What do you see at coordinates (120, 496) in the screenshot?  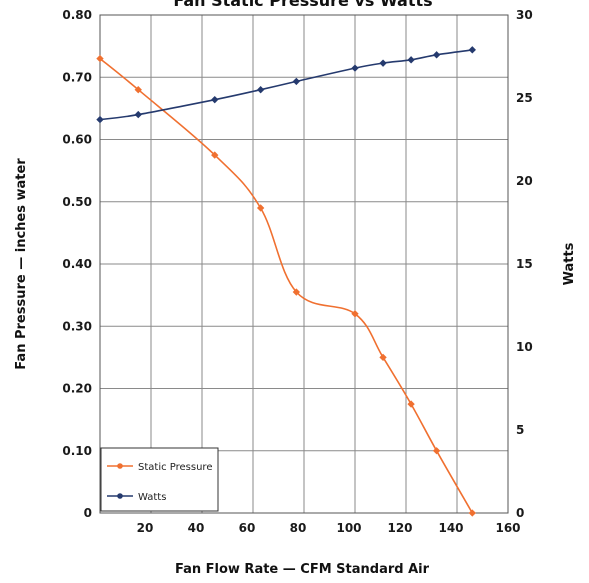 I see `legend-marker-watts` at bounding box center [120, 496].